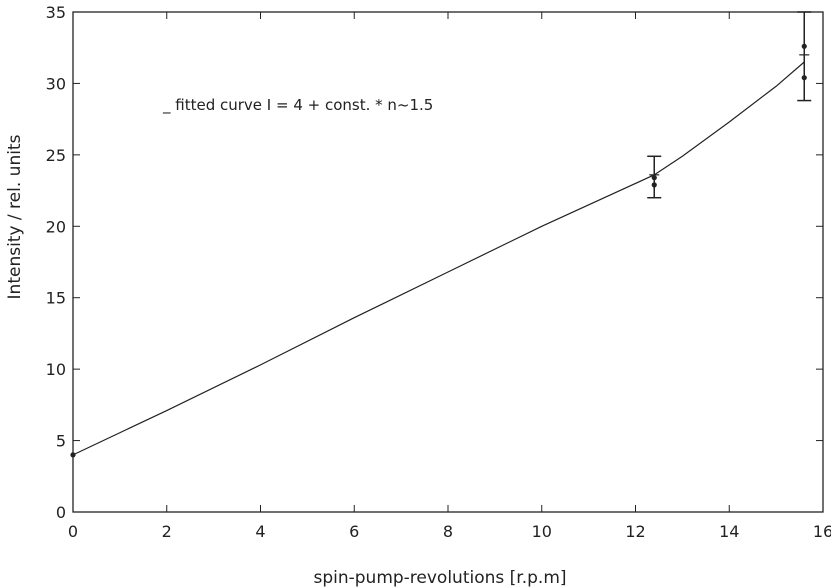 The width and height of the screenshot is (831, 588). What do you see at coordinates (15, 216) in the screenshot?
I see `y-axis-title: Intensity / rel. units` at bounding box center [15, 216].